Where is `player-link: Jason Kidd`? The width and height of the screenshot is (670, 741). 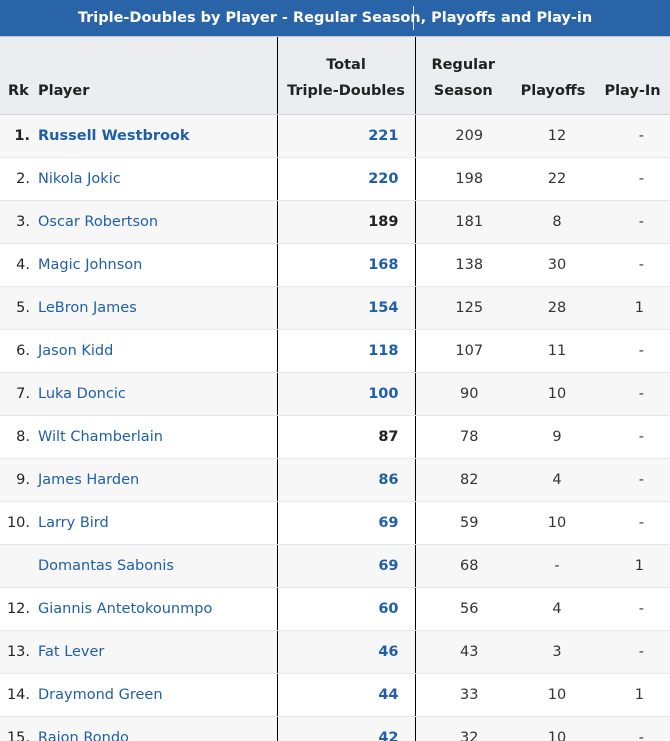 player-link: Jason Kidd is located at coordinates (155, 351).